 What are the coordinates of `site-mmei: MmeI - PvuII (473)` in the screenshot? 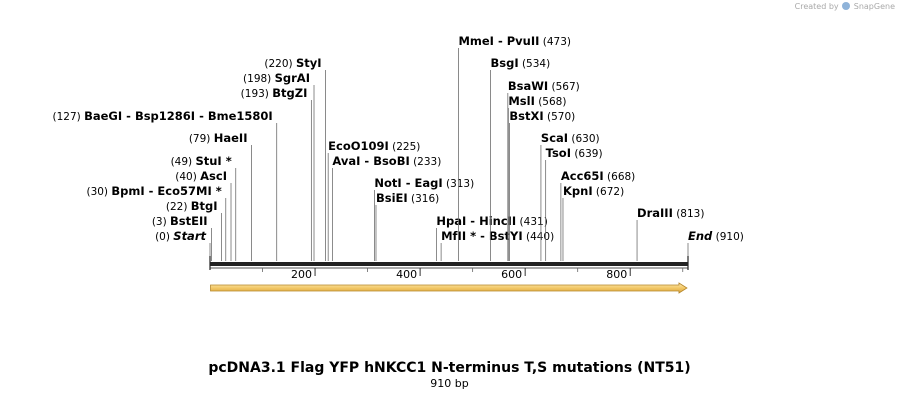 It's located at (514, 147).